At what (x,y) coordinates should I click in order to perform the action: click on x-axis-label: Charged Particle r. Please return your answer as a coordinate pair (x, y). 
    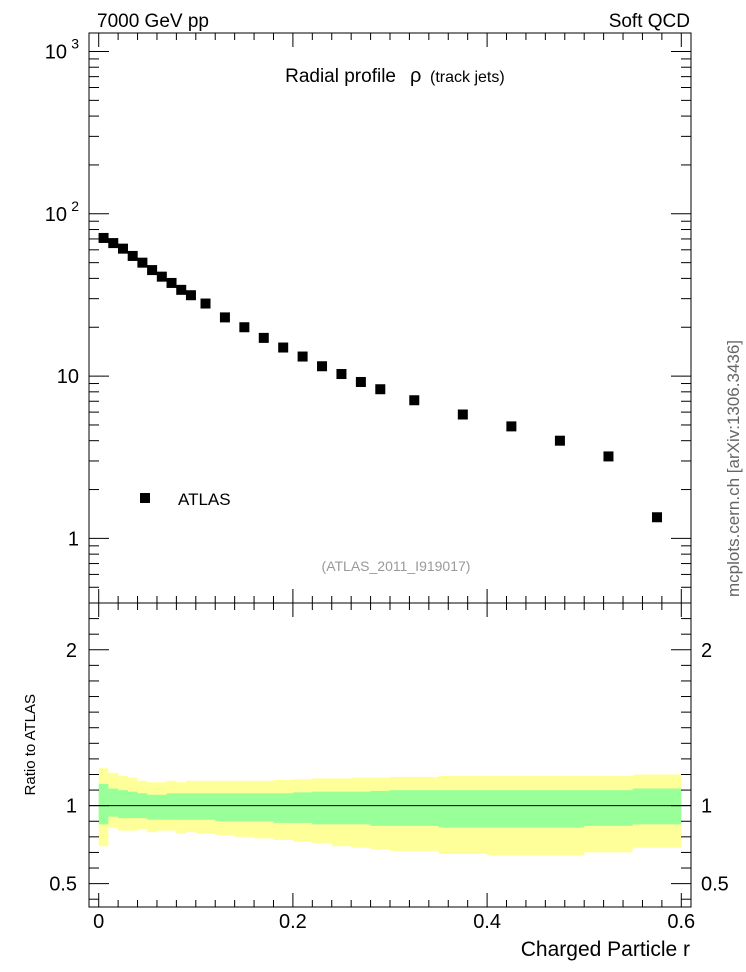
    Looking at the image, I should click on (605, 949).